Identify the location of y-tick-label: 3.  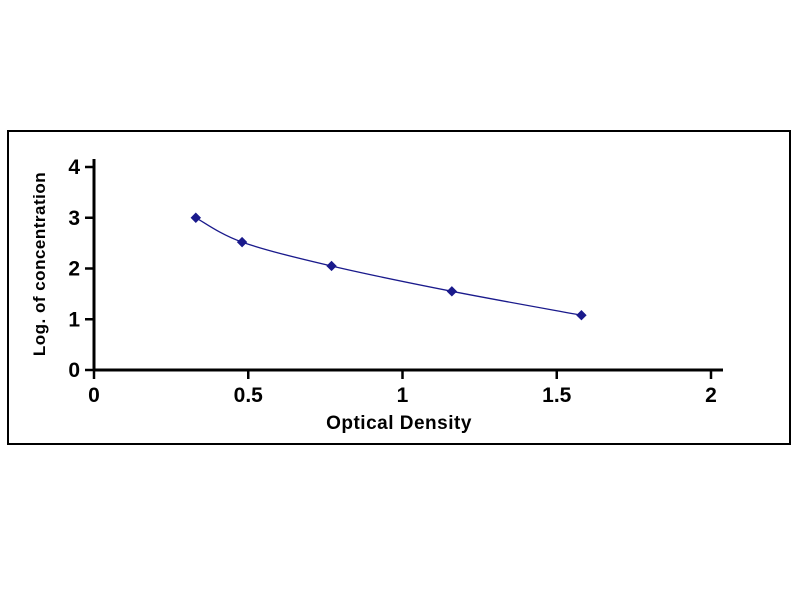
(74, 218).